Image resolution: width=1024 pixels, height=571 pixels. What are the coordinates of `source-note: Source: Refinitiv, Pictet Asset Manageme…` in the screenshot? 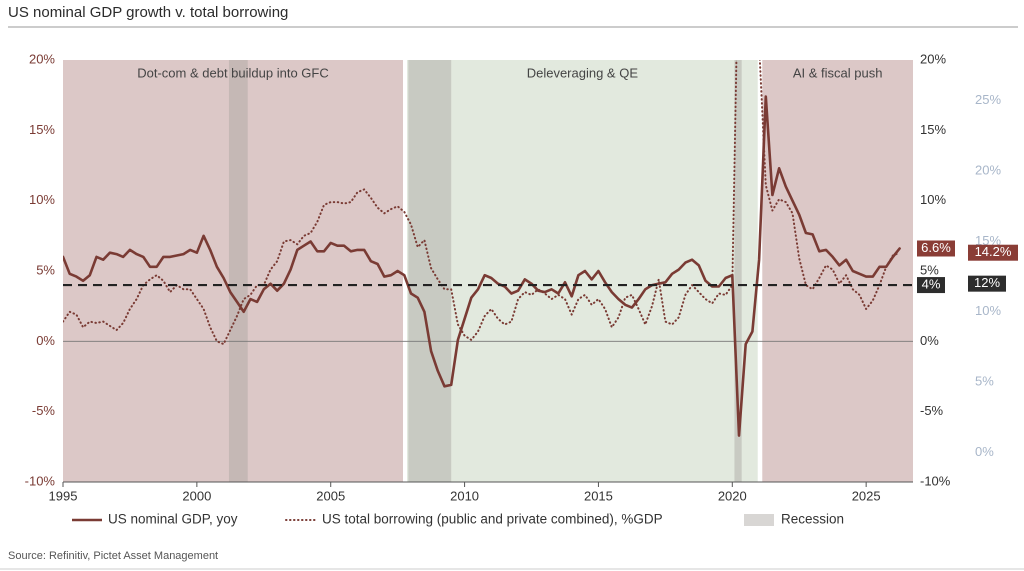 It's located at (113, 556).